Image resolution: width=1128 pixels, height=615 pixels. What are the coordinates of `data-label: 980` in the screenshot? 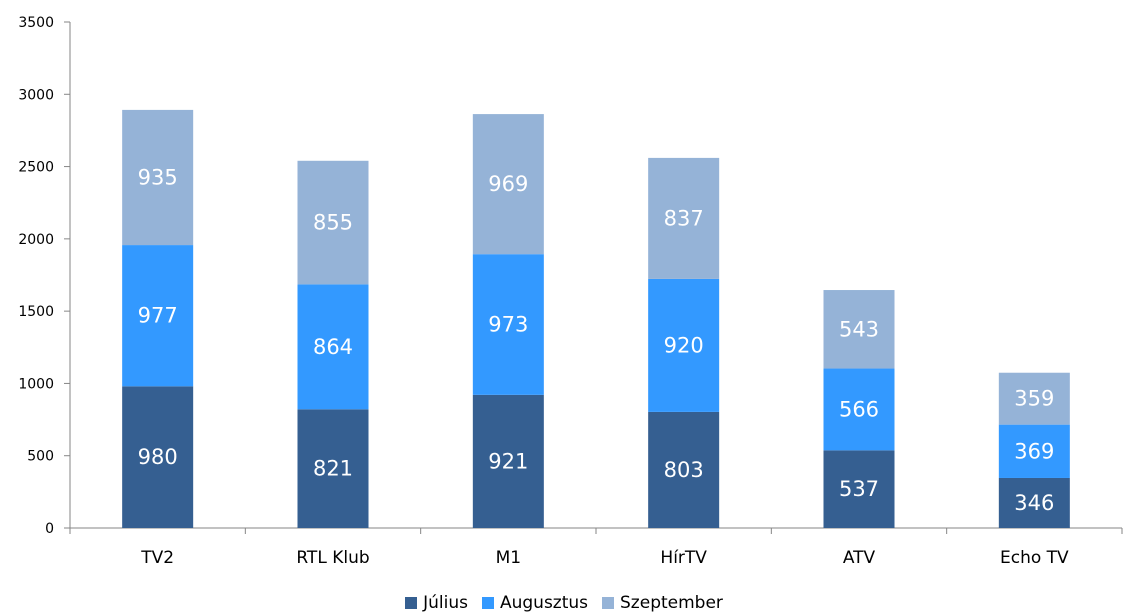 It's located at (158, 457).